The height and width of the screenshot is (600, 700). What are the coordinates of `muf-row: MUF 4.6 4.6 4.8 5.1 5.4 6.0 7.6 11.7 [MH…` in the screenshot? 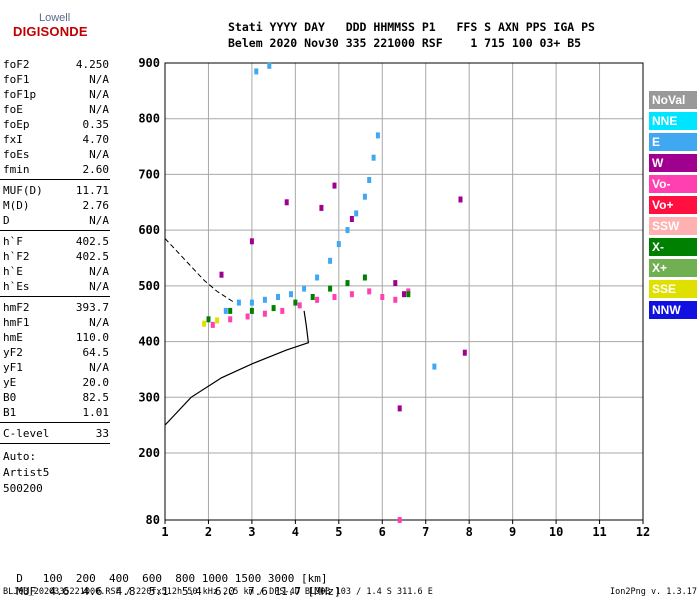 It's located at (172, 585).